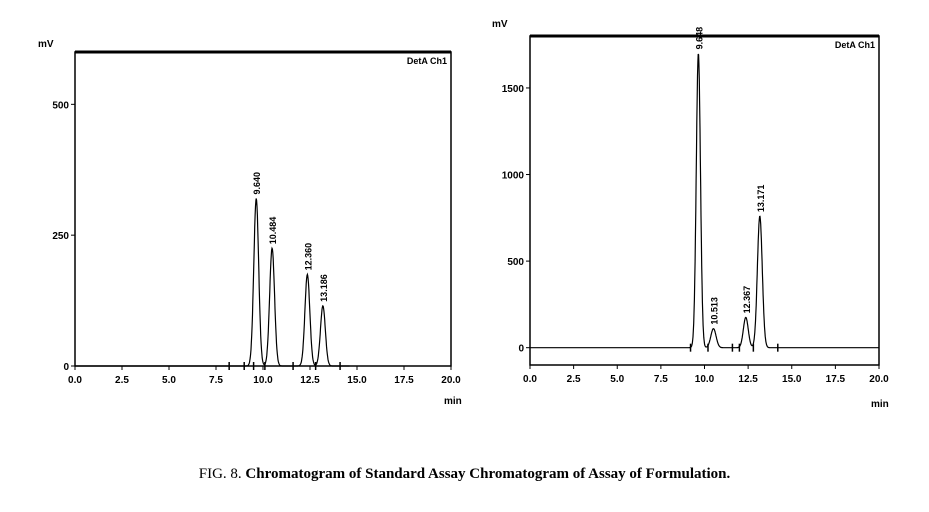 The image size is (929, 512). Describe the element at coordinates (500, 24) in the screenshot. I see `chart2-y-unit: mV` at that location.